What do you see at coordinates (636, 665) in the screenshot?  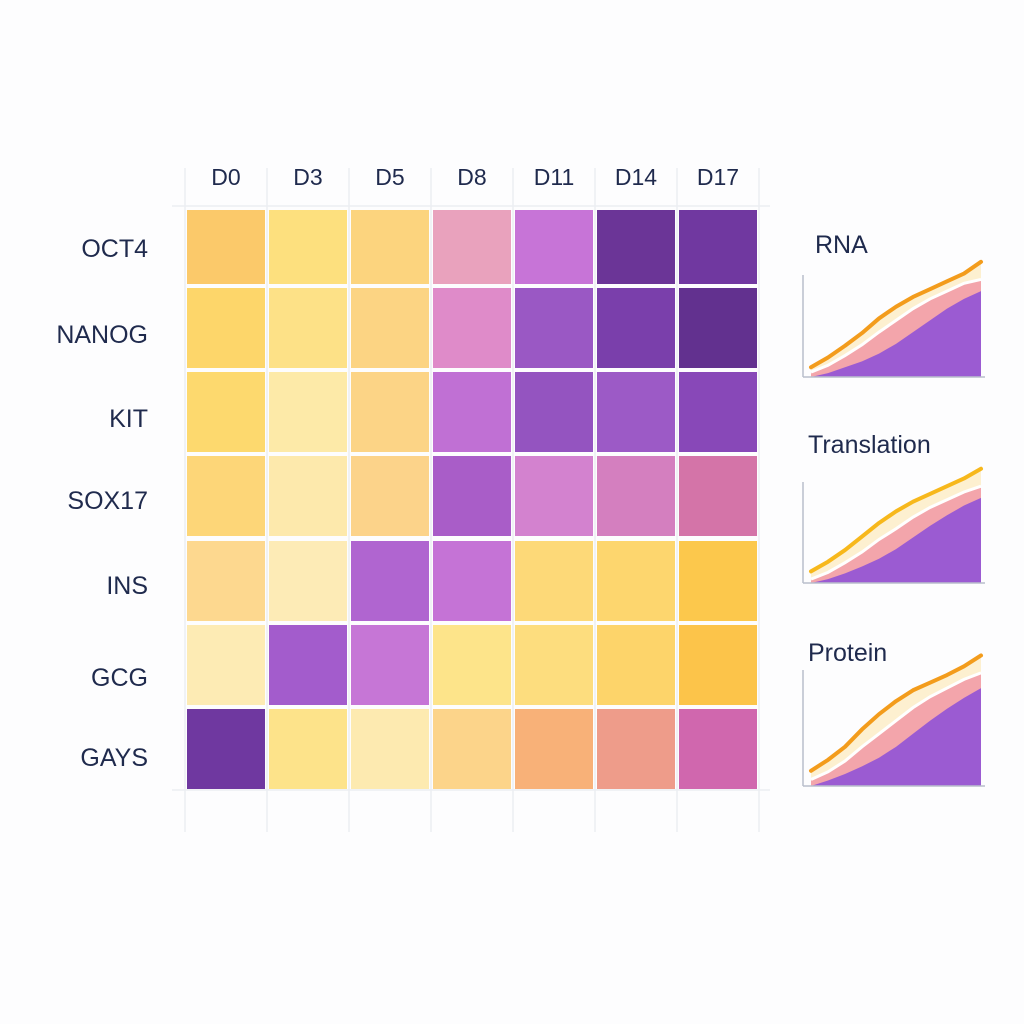 I see `cell-gcg-d14` at bounding box center [636, 665].